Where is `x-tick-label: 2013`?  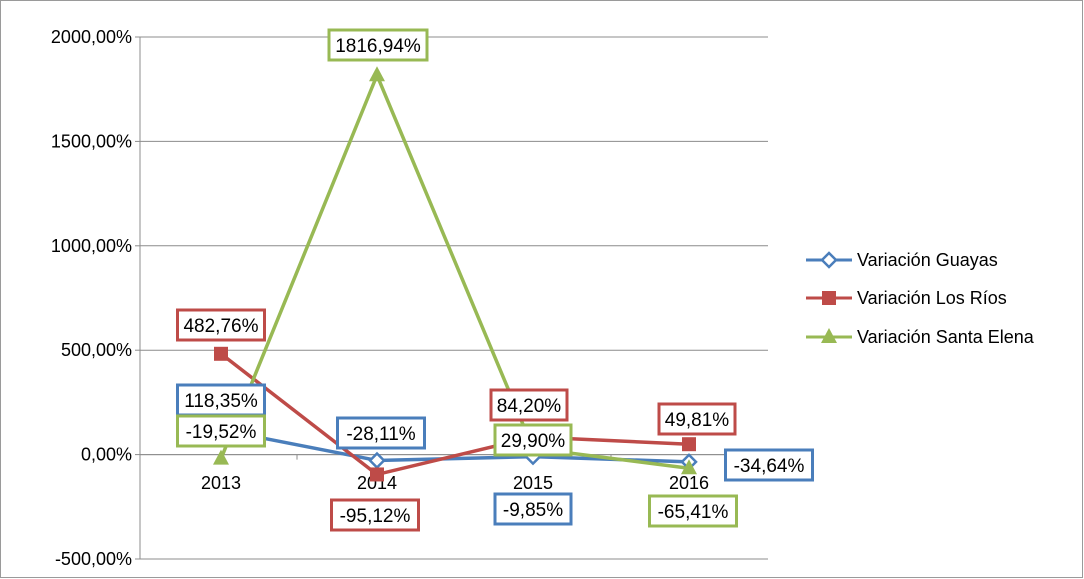
x-tick-label: 2013 is located at coordinates (221, 483).